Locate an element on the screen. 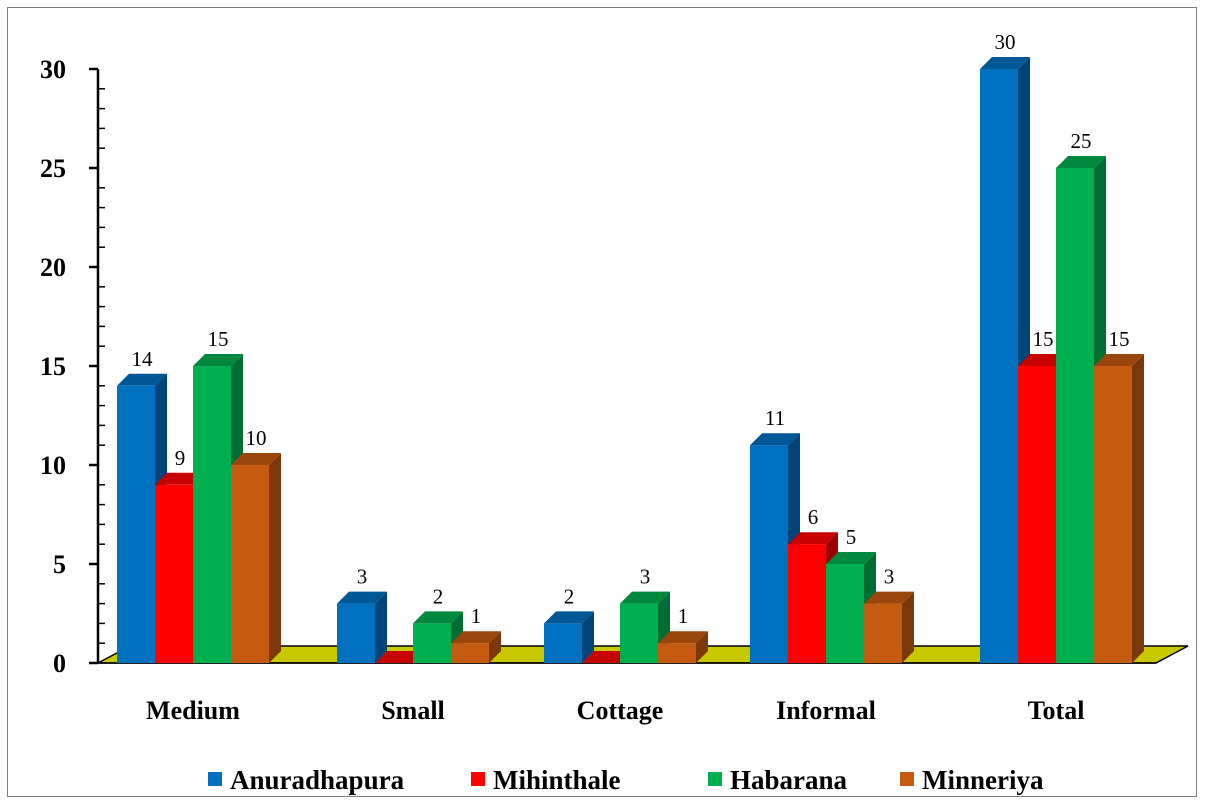 The width and height of the screenshot is (1206, 803). legend-item-anuradhapura: Anuradhapura is located at coordinates (306, 780).